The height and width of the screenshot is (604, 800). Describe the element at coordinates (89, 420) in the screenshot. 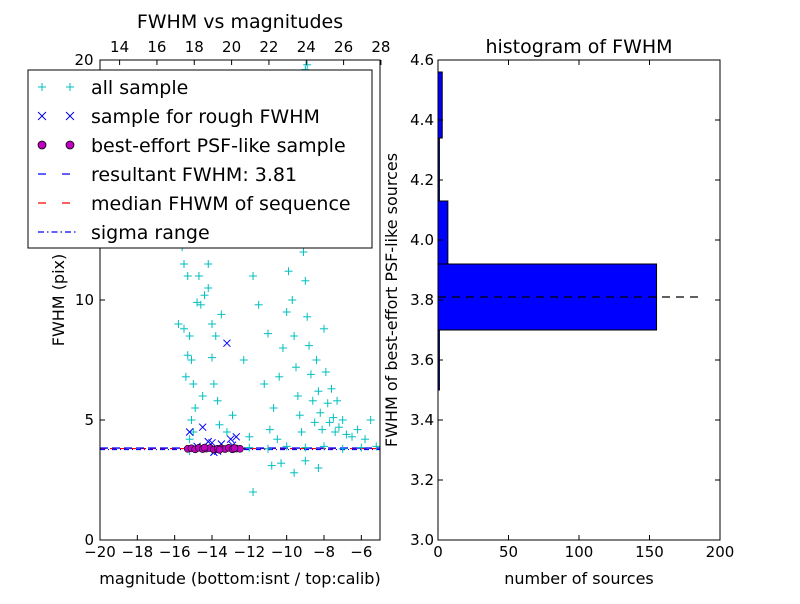

I see `y-tick-label: 5` at that location.